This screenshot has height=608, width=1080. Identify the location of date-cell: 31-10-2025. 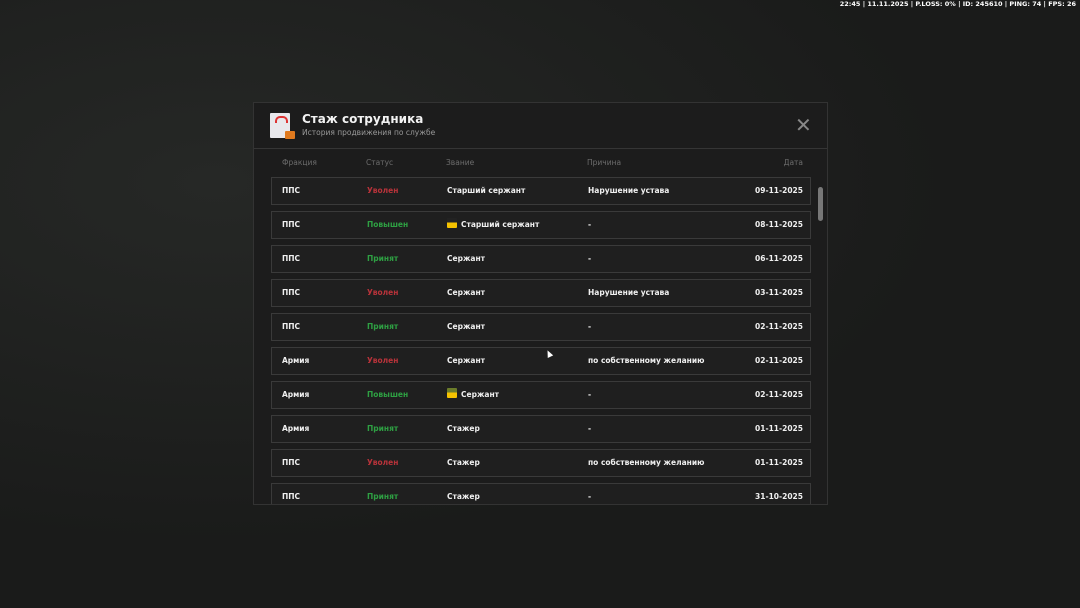
(779, 496).